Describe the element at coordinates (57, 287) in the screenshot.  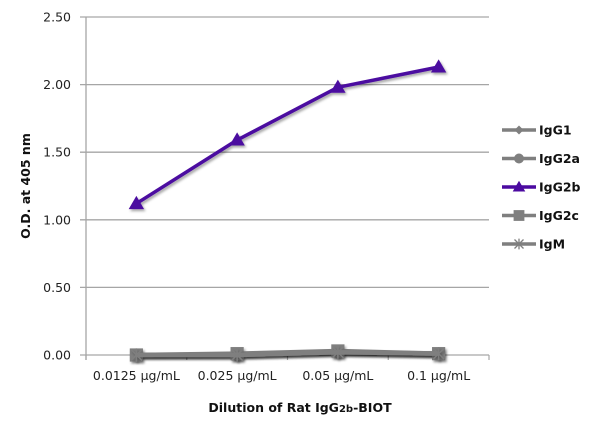
I see `y-tick-label: 0.50` at that location.